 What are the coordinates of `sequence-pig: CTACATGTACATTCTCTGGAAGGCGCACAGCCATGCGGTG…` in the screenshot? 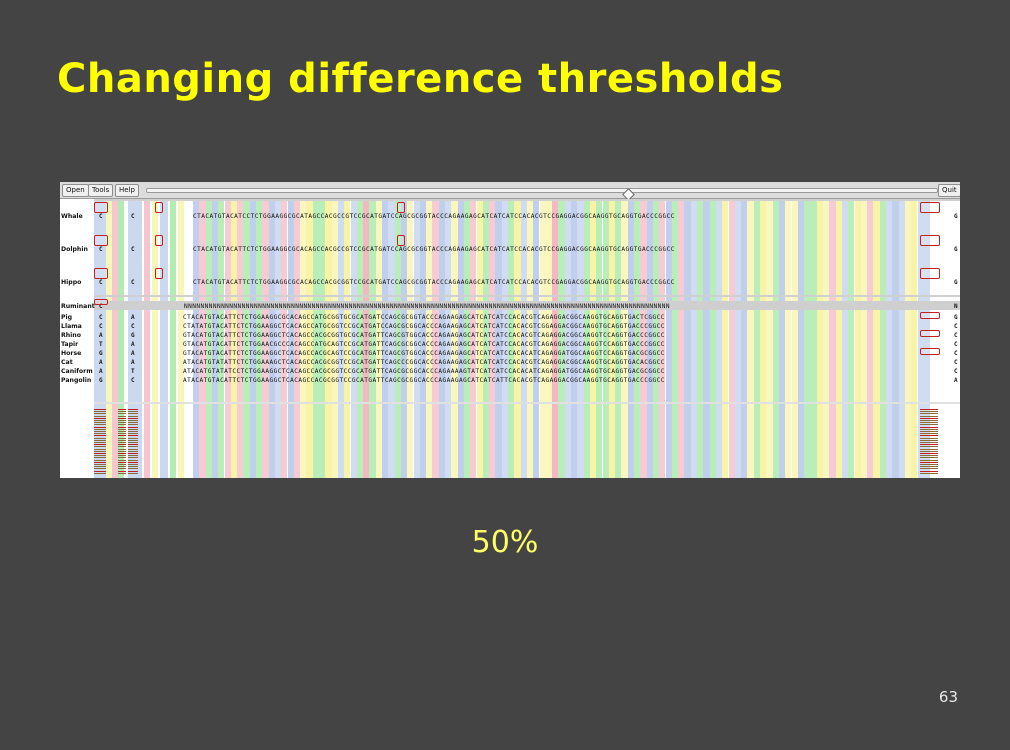 It's located at (424, 317).